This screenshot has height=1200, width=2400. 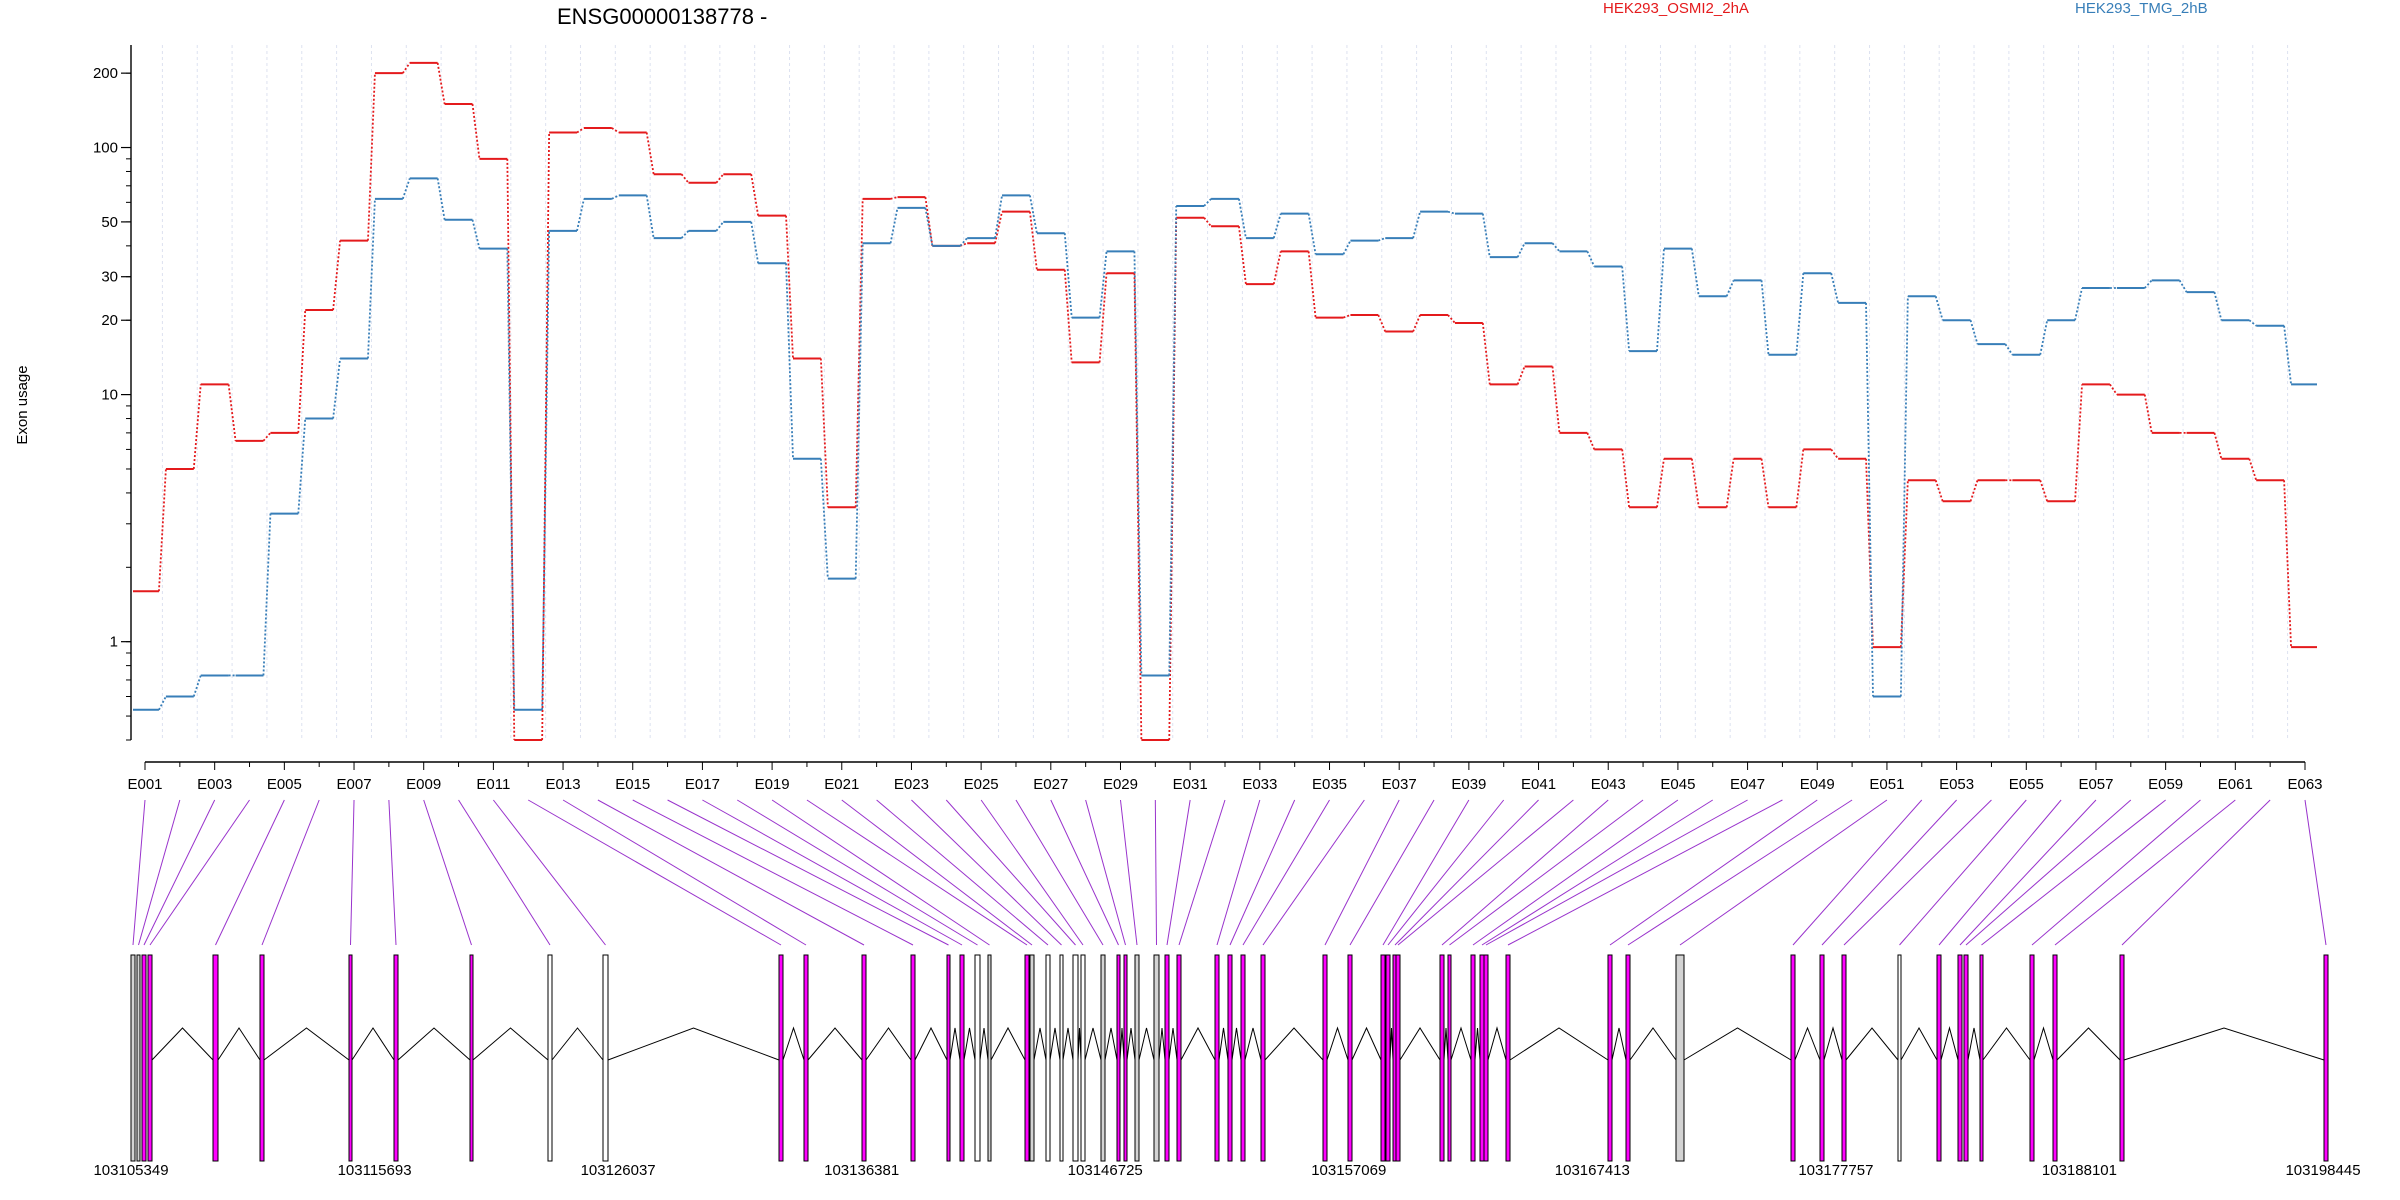 What do you see at coordinates (1592, 1170) in the screenshot?
I see `genomic-tick-label: 103167413` at bounding box center [1592, 1170].